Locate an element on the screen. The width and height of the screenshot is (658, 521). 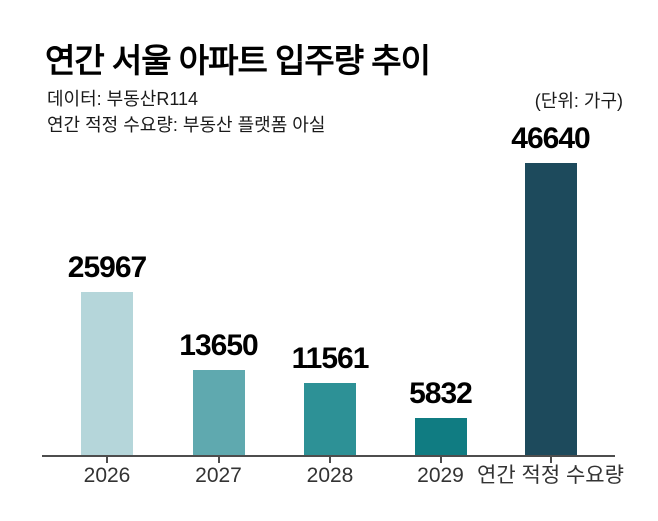
bar-연간 적정 수요량 is located at coordinates (550, 309).